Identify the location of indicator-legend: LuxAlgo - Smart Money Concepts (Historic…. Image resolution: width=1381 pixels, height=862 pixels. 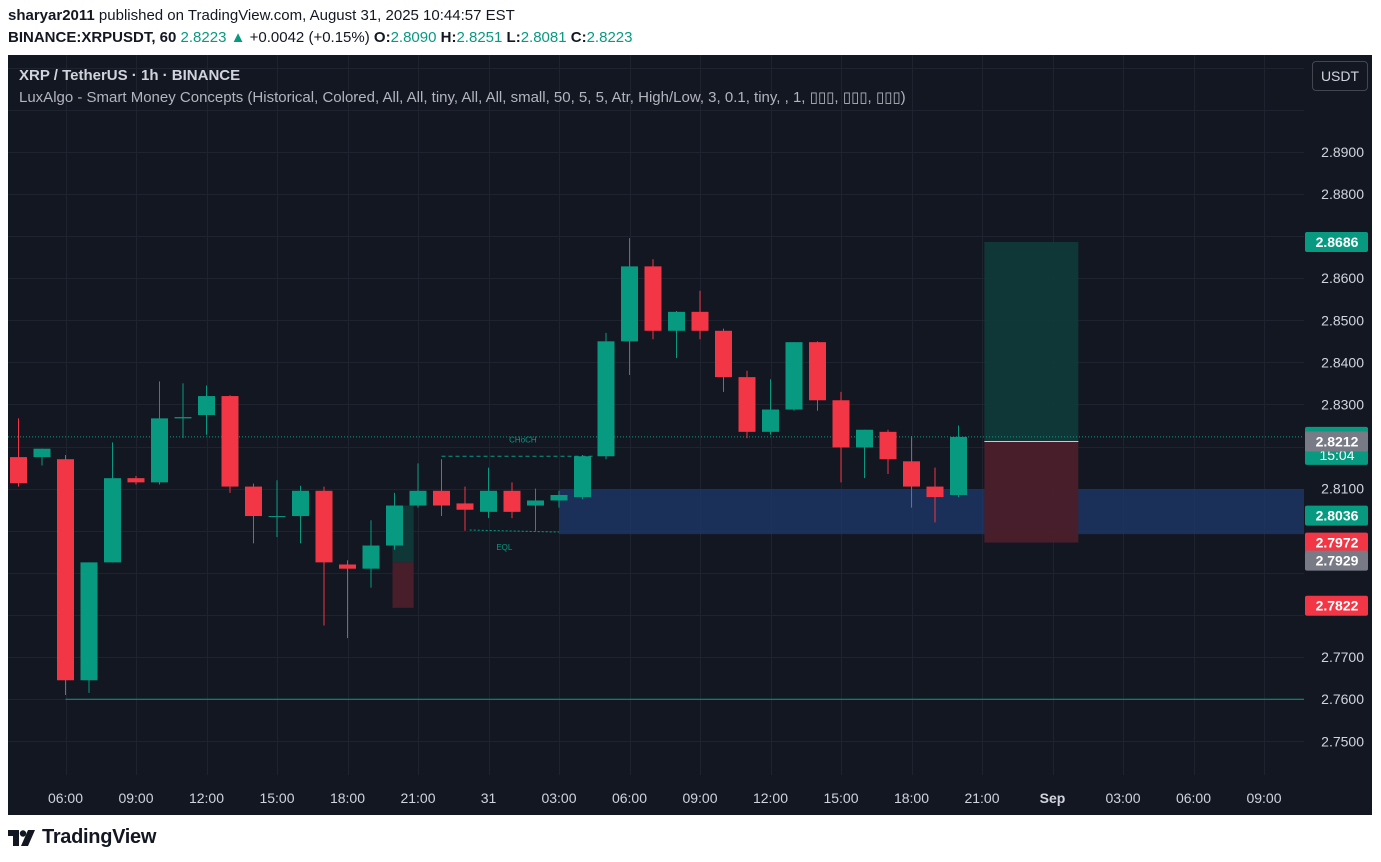
(462, 97).